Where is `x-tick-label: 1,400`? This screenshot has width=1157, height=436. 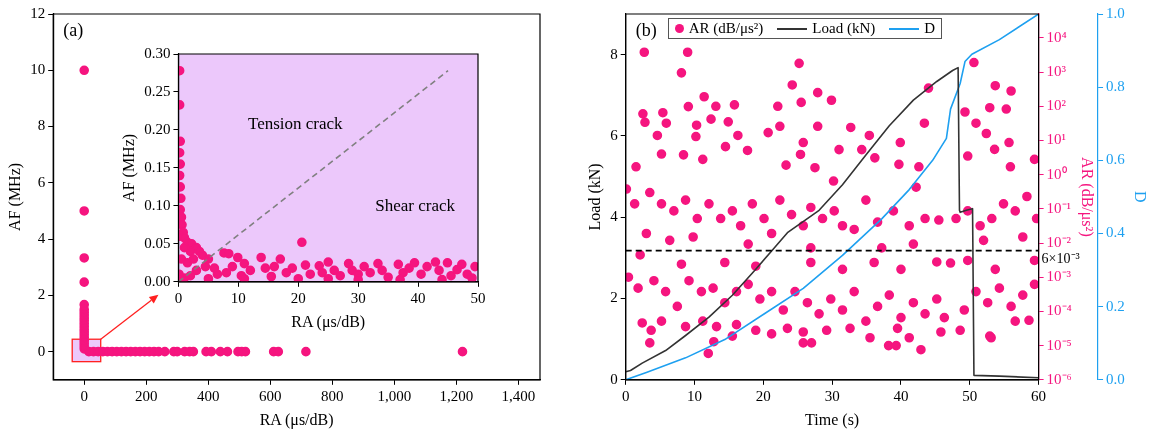
x-tick-label: 1,400 is located at coordinates (518, 395).